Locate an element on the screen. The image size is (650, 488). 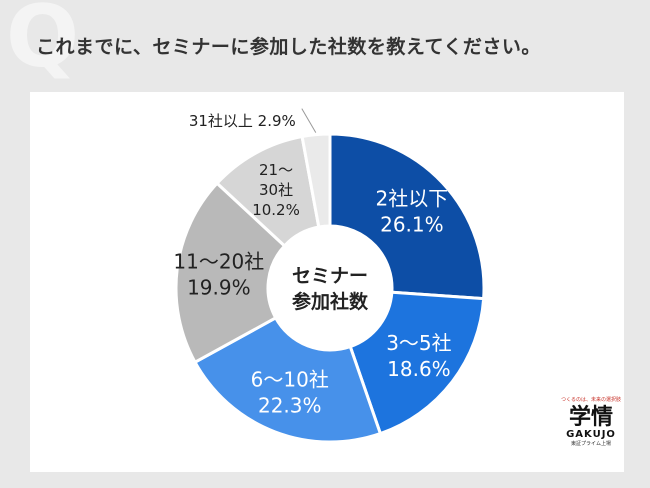
slice-label-line: 26.1% is located at coordinates (412, 225).